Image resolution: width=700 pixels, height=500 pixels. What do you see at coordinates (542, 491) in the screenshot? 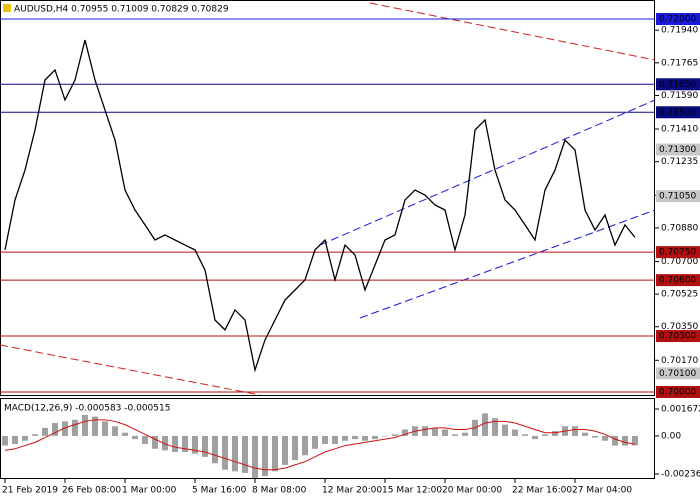
I see `x-tick-label: 22 Mar 16:00` at bounding box center [542, 491].